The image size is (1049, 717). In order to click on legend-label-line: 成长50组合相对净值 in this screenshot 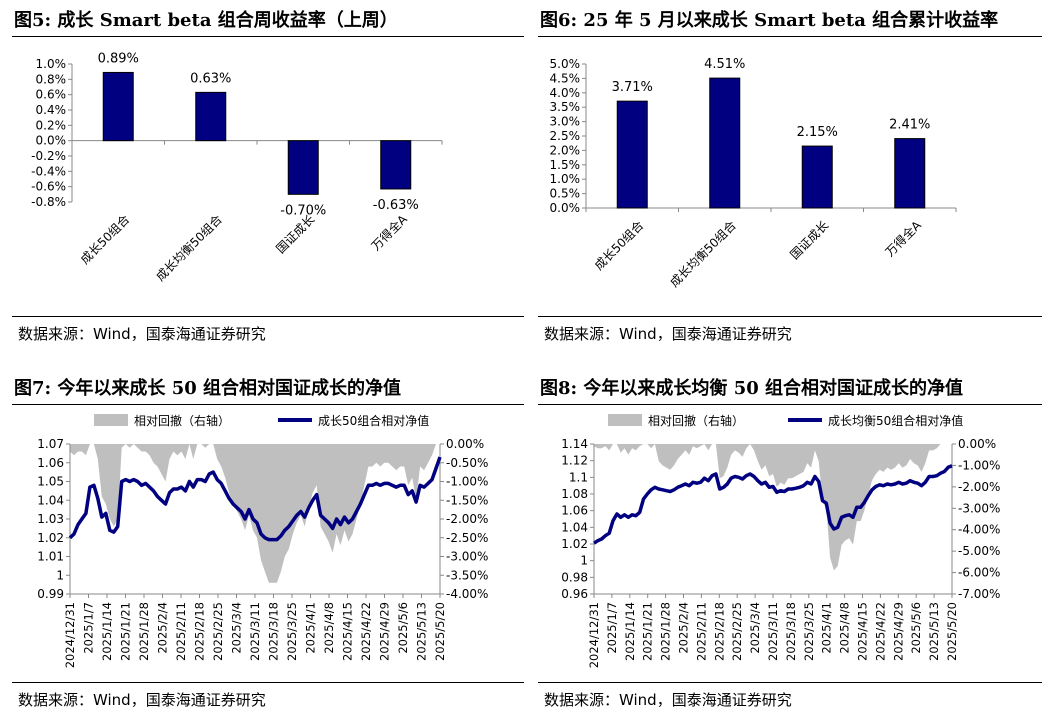, I will do `click(373, 420)`.